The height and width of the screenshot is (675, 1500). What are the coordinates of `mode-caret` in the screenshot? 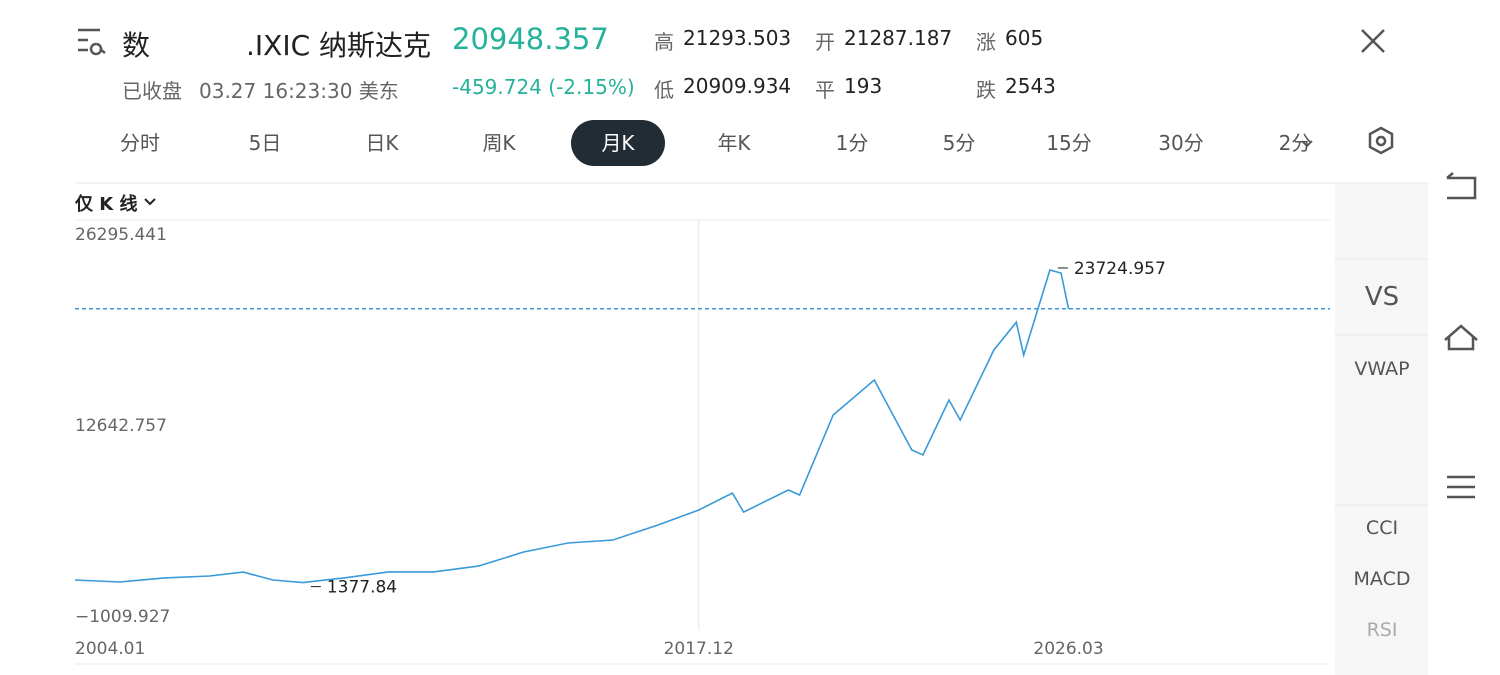 It's located at (150, 202).